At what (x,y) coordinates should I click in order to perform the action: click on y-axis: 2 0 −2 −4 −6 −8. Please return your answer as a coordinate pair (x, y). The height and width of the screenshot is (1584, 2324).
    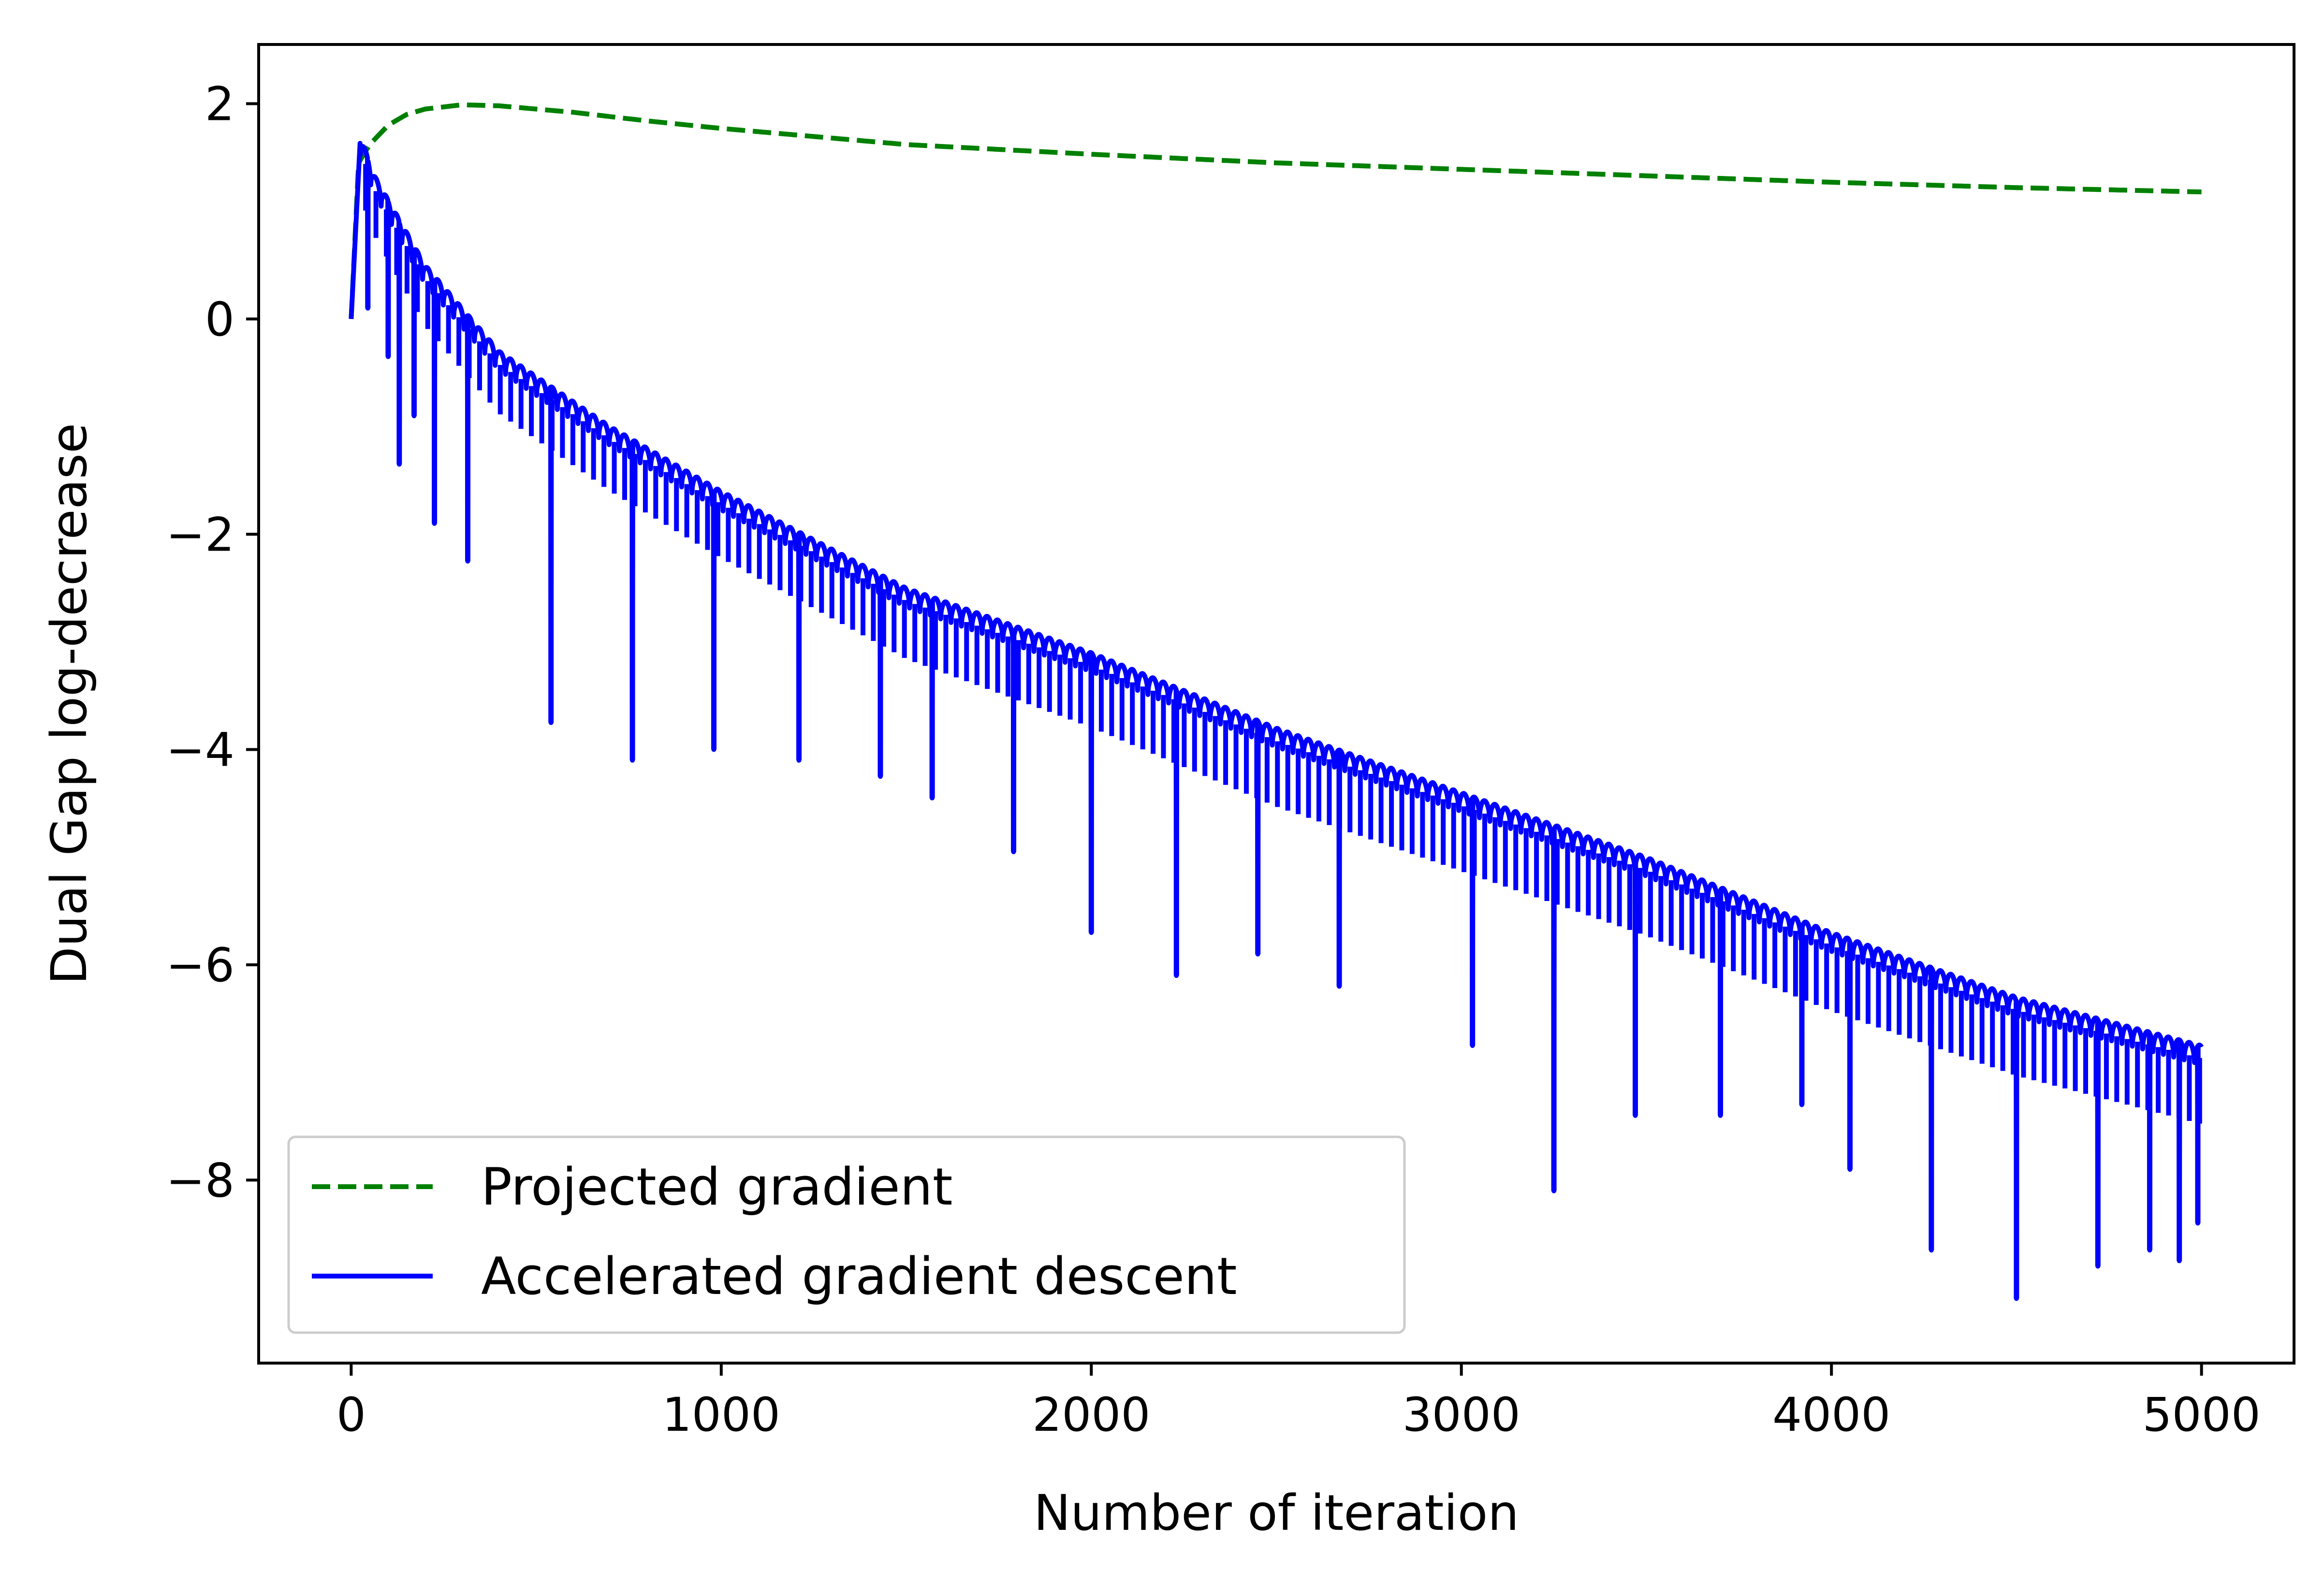
    Looking at the image, I should click on (212, 642).